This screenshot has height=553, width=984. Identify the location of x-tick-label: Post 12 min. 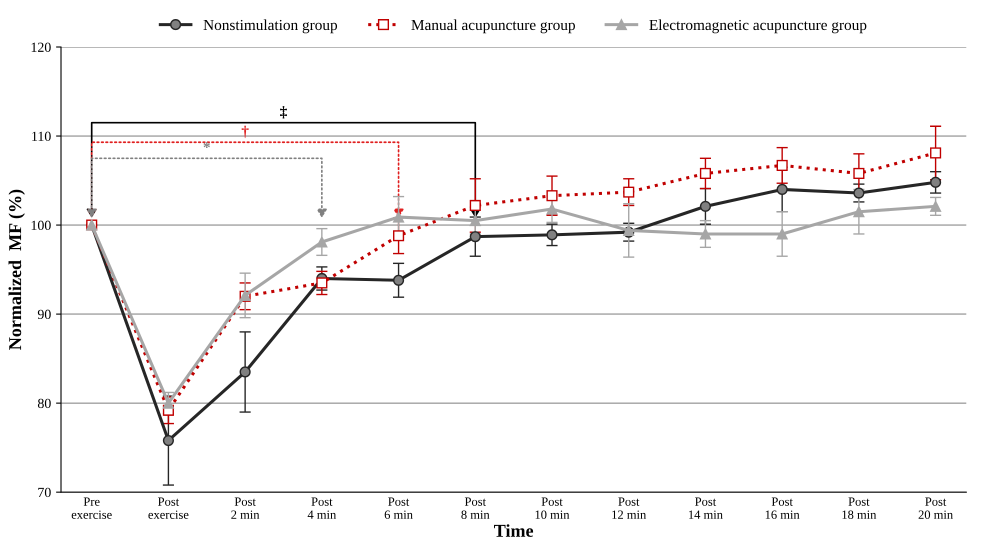
(629, 508).